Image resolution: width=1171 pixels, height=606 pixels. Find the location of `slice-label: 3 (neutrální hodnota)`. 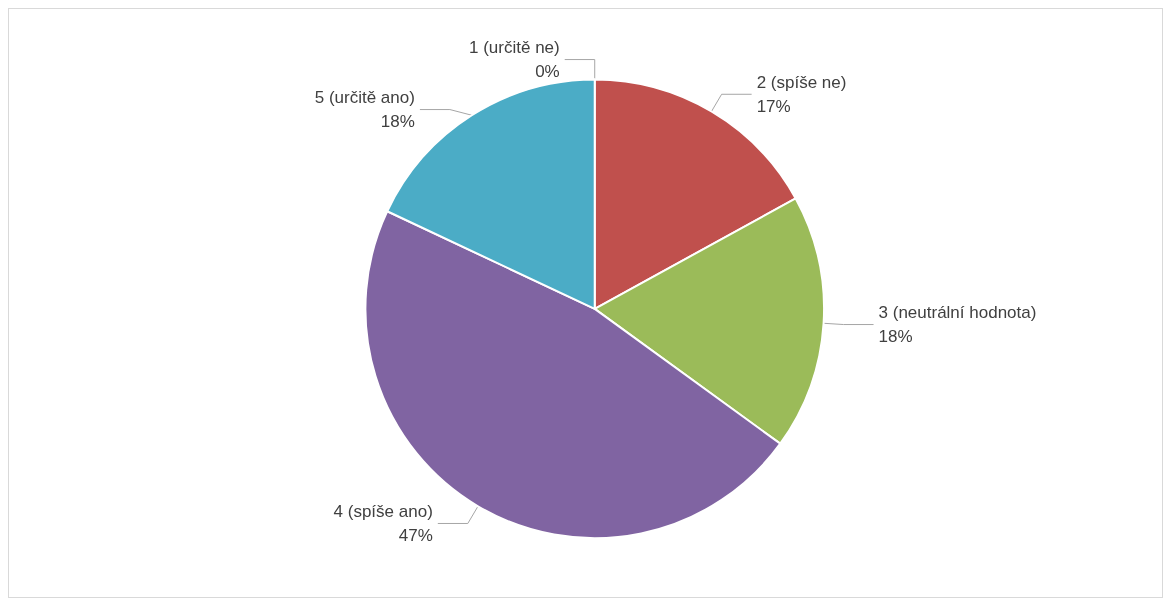

slice-label: 3 (neutrální hodnota) is located at coordinates (957, 313).